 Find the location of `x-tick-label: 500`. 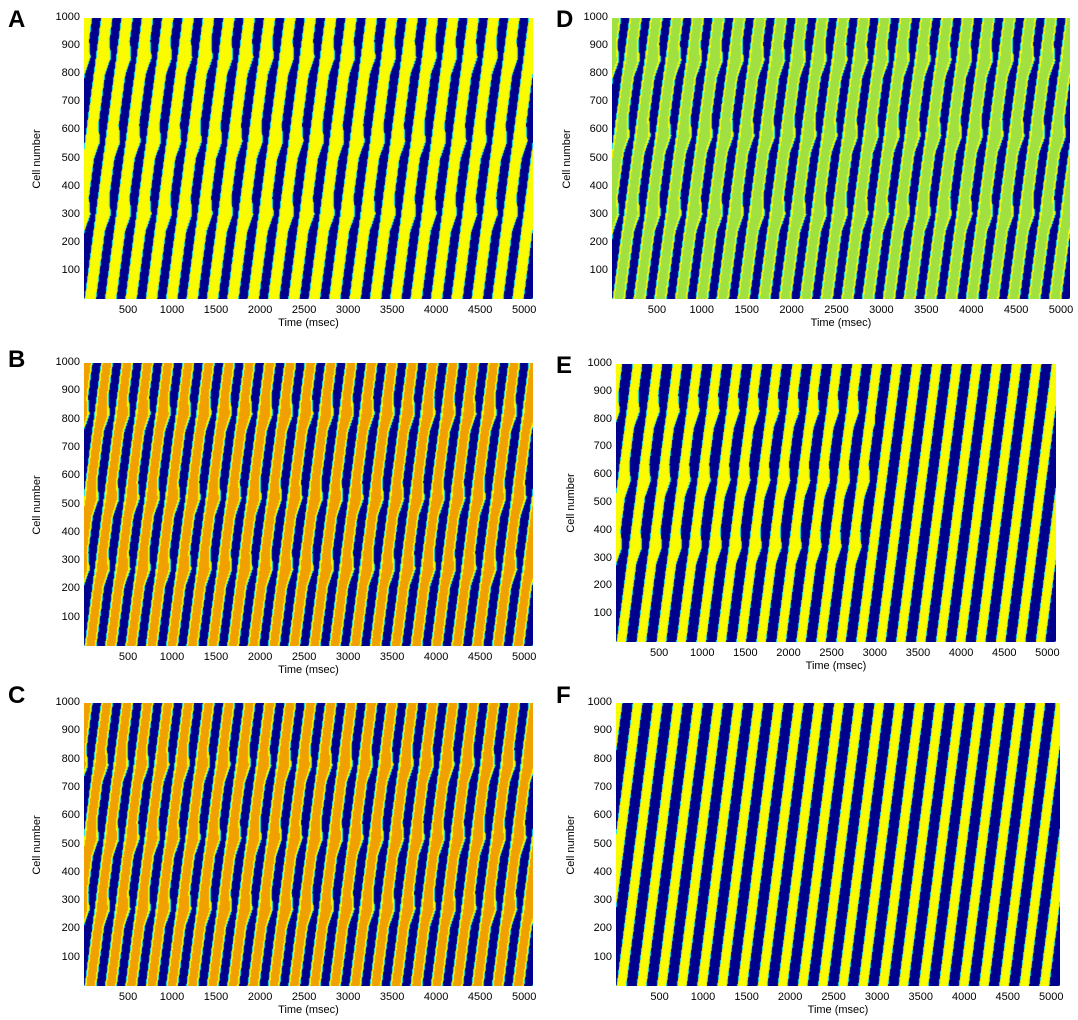

x-tick-label: 500 is located at coordinates (659, 997).